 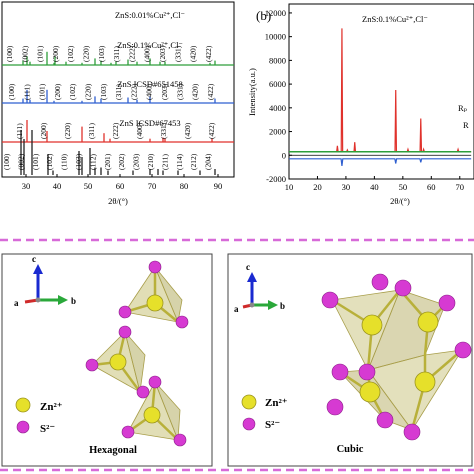 I want to click on x-tick-label: 20, so click(x=317, y=187).